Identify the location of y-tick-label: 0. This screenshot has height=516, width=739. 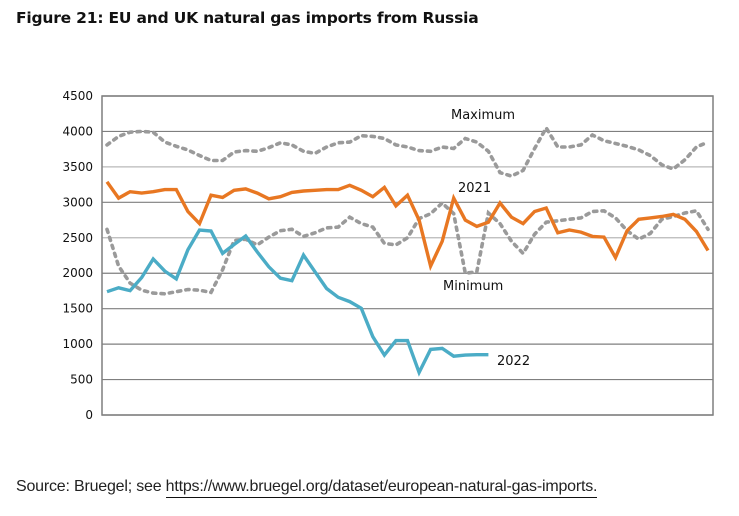
(89, 415).